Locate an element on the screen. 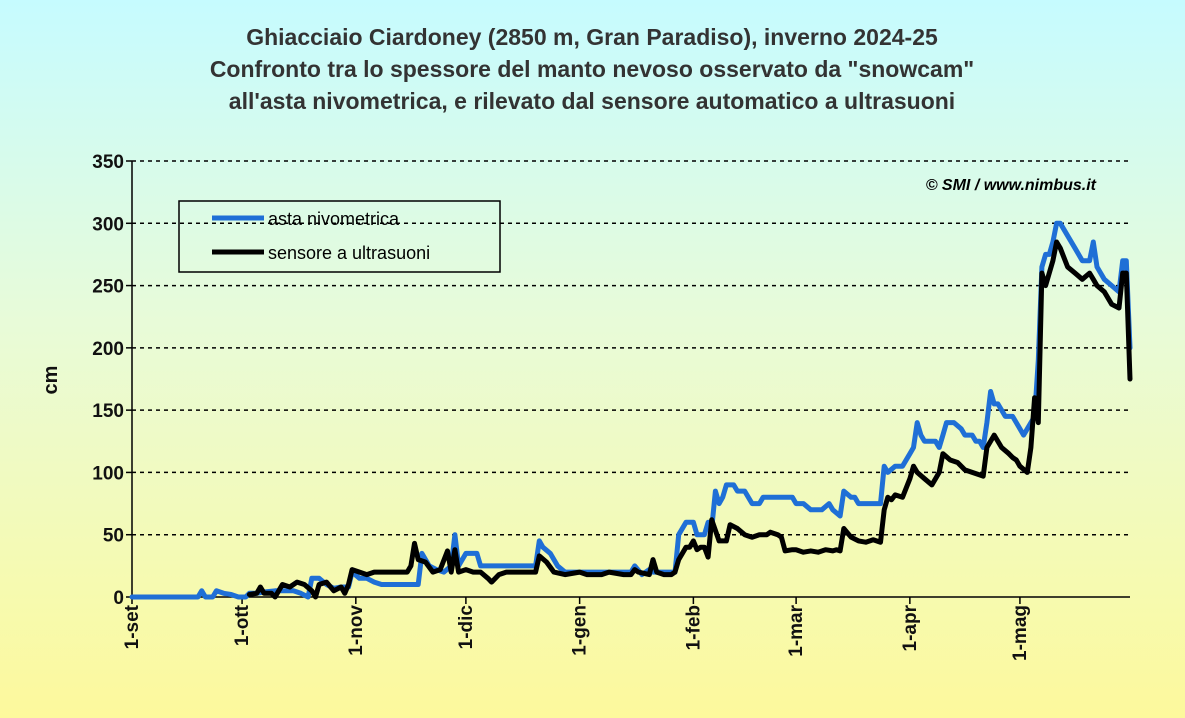 The image size is (1185, 718). y-tick-label-0: 0 is located at coordinates (118, 598).